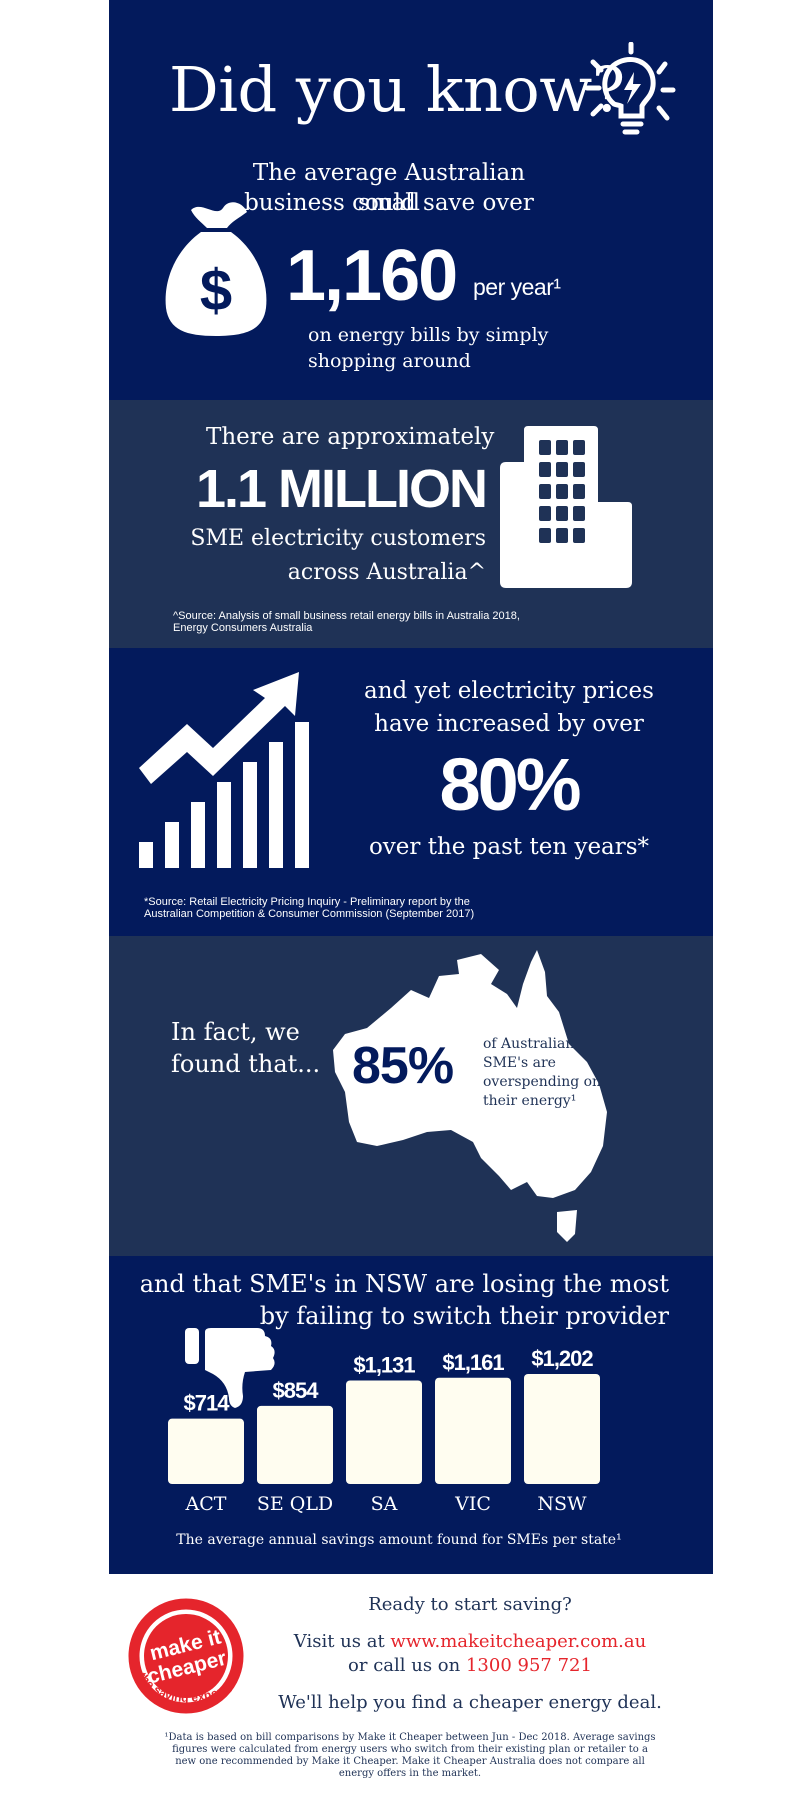 The width and height of the screenshot is (800, 1800). Describe the element at coordinates (350, 437) in the screenshot. I see `customers-lead: There are approximately` at that location.